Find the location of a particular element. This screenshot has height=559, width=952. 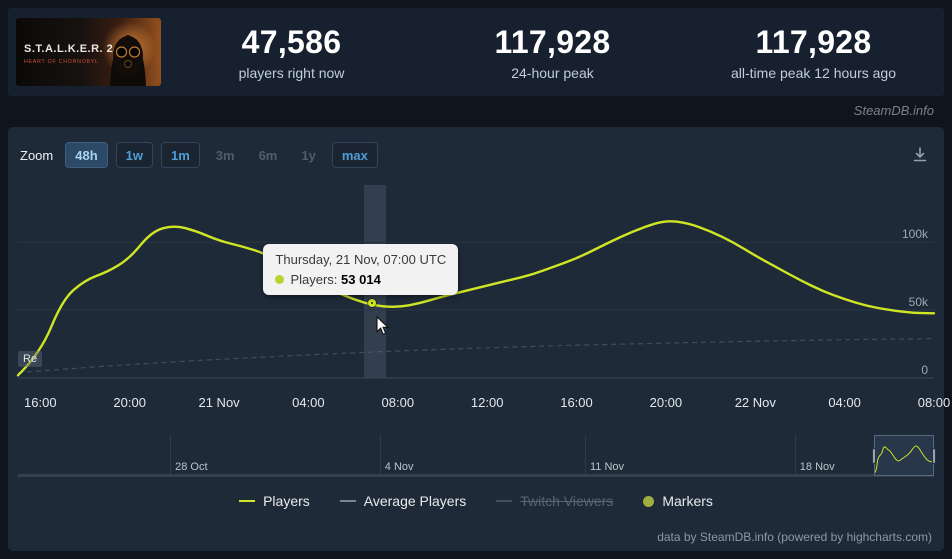

game-logo-text: S.T.A.L.K.E.R. 2 is located at coordinates (68, 49).